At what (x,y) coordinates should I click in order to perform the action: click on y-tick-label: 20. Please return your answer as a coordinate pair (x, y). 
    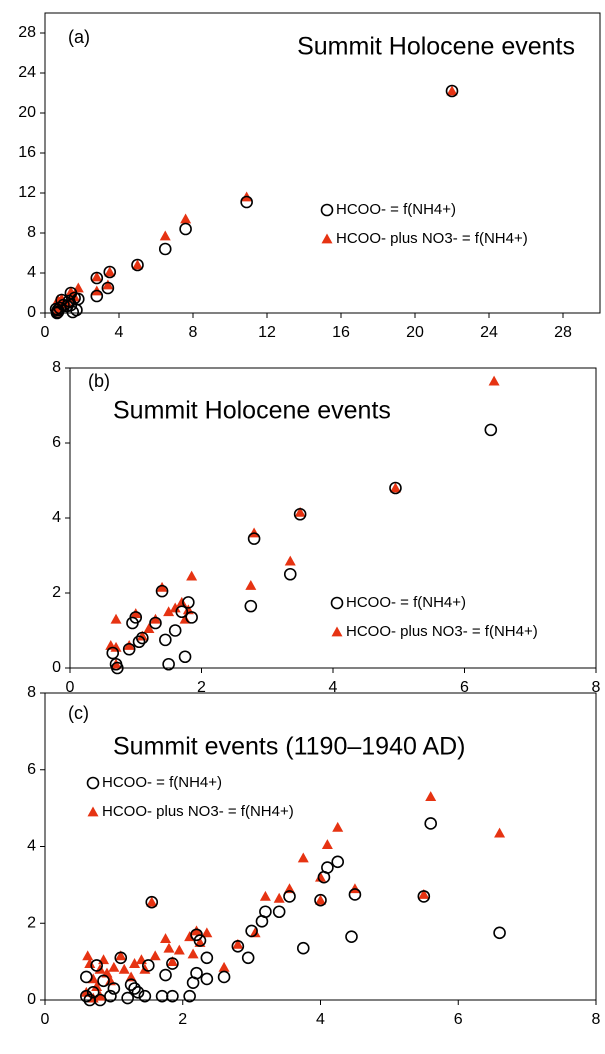
    Looking at the image, I should click on (27, 112).